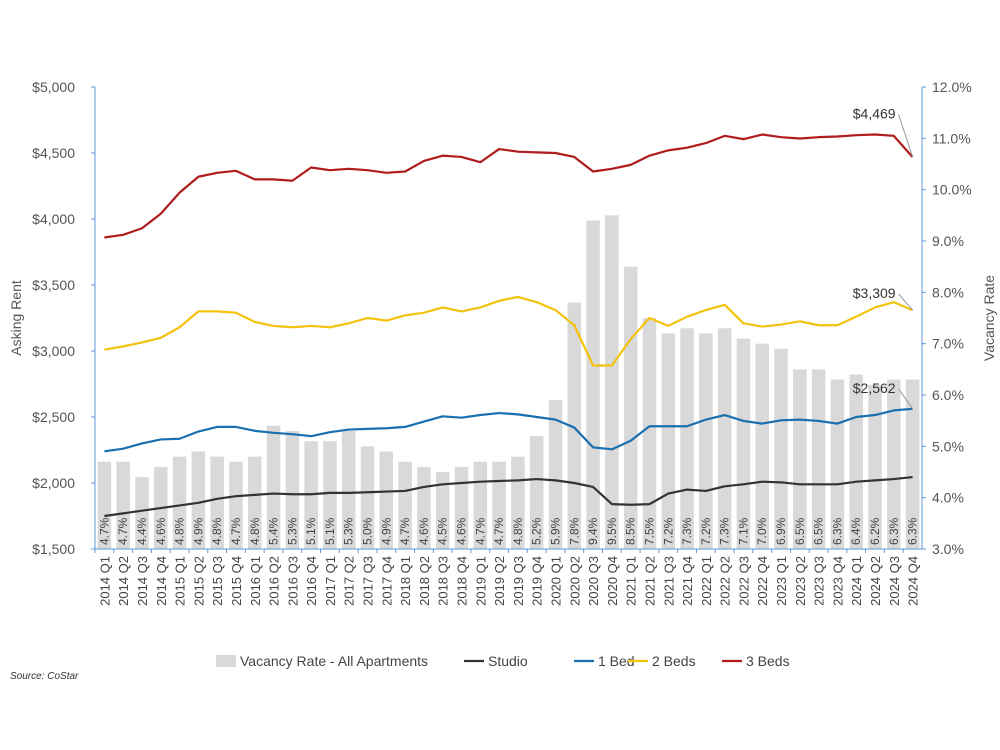 The height and width of the screenshot is (750, 1000). I want to click on x-axis-tick-label: 2014 Q4, so click(161, 581).